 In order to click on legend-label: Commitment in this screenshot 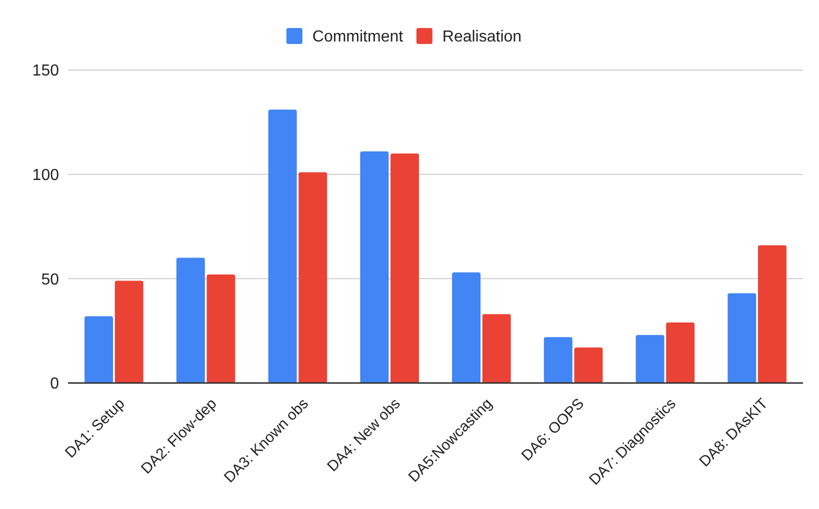, I will do `click(358, 37)`.